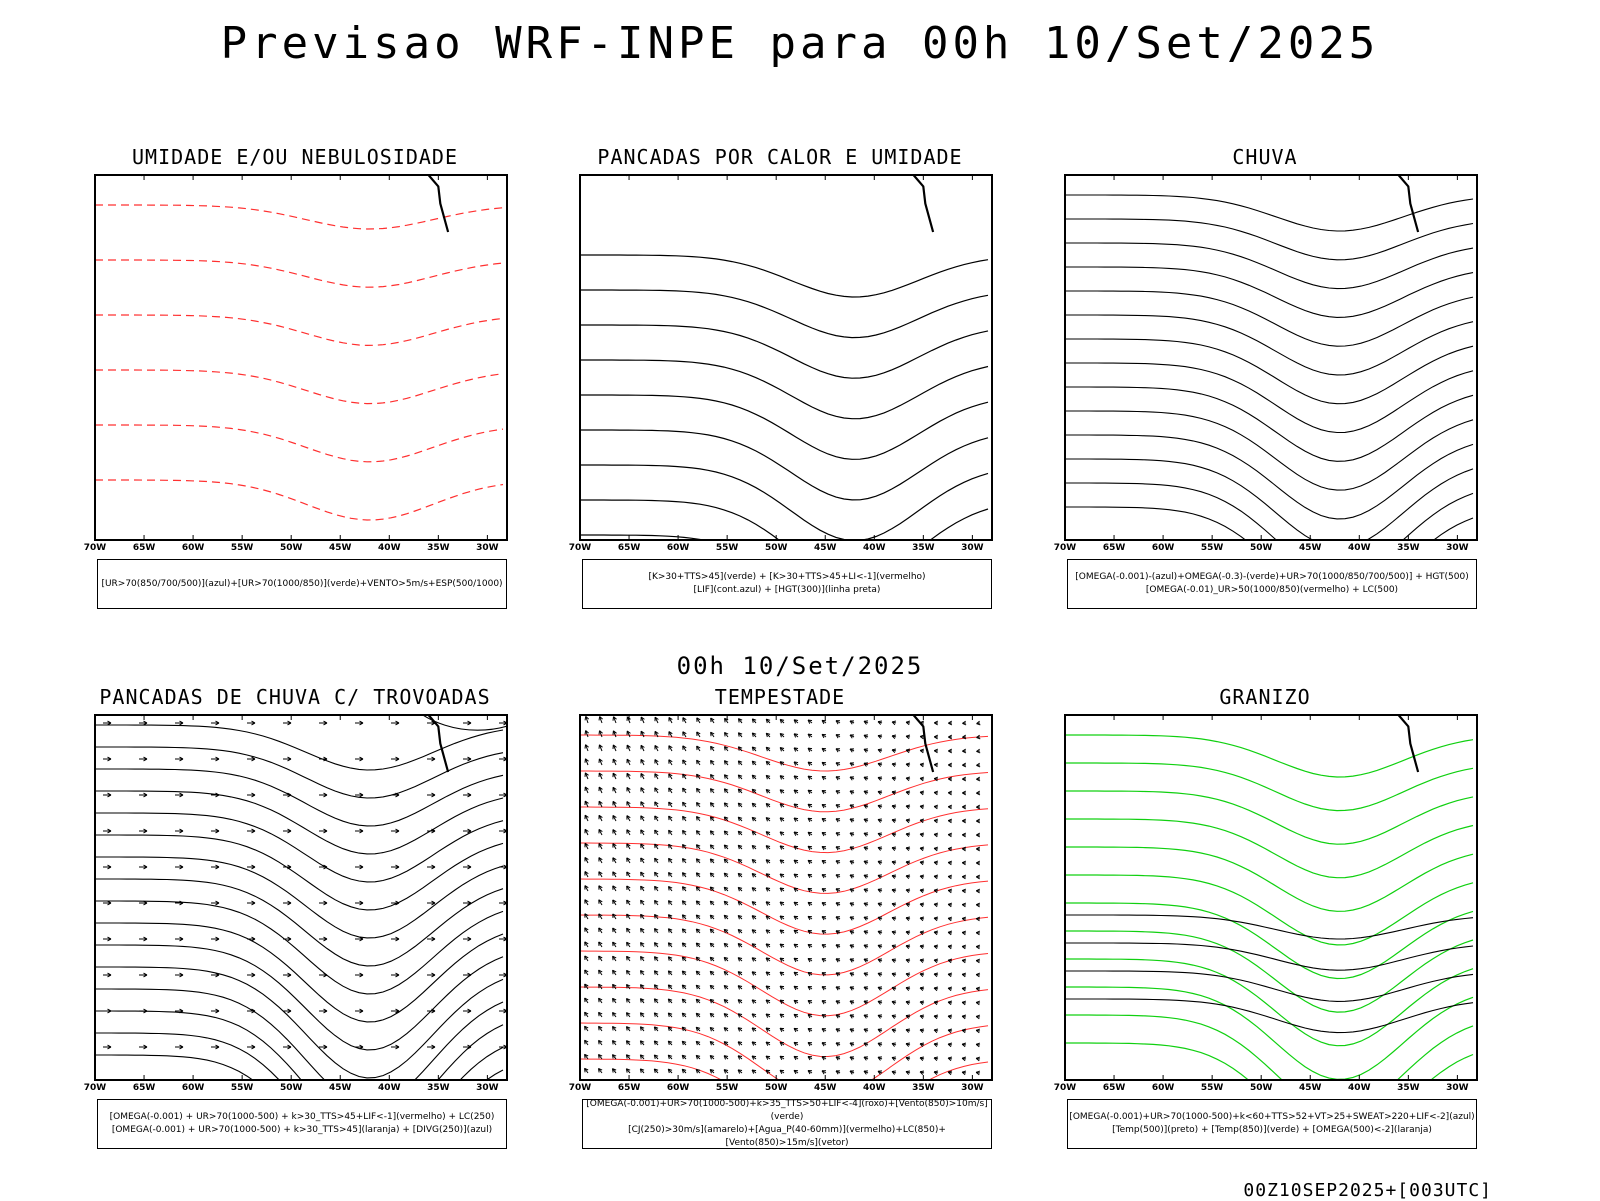 The image size is (1600, 1201). What do you see at coordinates (780, 697) in the screenshot?
I see `panel-title: TEMPESTADE` at bounding box center [780, 697].